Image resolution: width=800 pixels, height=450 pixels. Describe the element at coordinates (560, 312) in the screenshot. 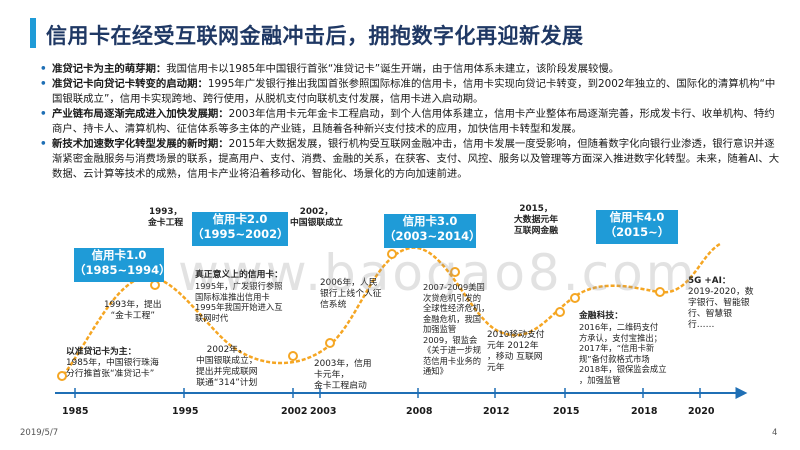

I see `marker-2015` at that location.